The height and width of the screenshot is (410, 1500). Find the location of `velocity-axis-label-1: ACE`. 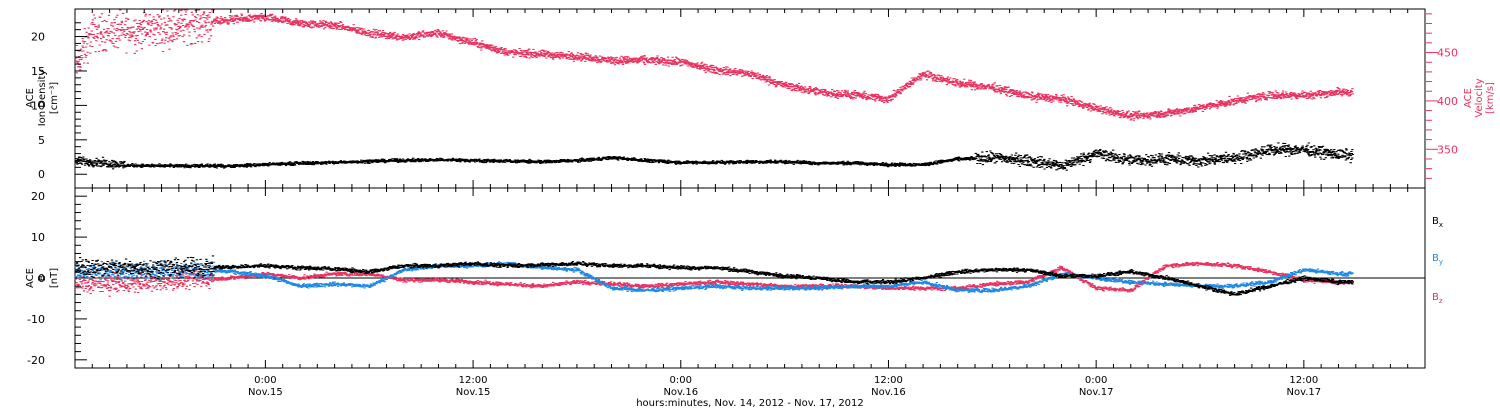

velocity-axis-label-1: ACE is located at coordinates (1468, 98).